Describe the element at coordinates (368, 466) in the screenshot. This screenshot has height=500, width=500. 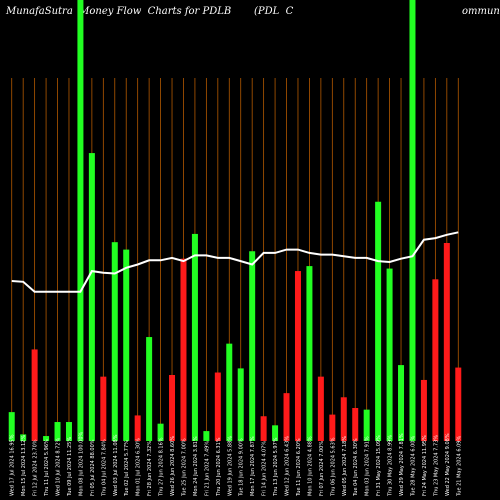
I see `x-tick-label: Mon 03 Jun 2024 7.91%` at that location.